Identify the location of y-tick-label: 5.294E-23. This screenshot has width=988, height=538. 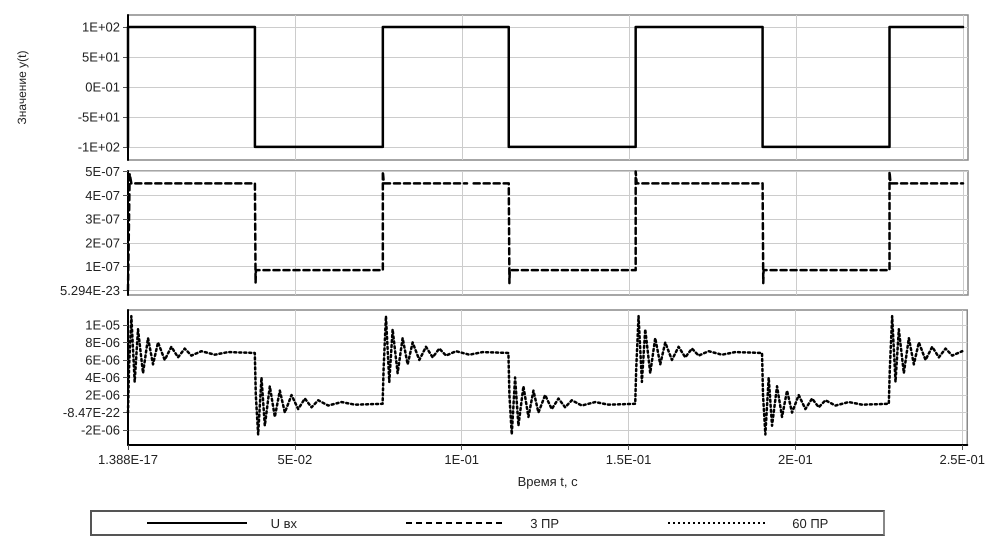
(90, 290).